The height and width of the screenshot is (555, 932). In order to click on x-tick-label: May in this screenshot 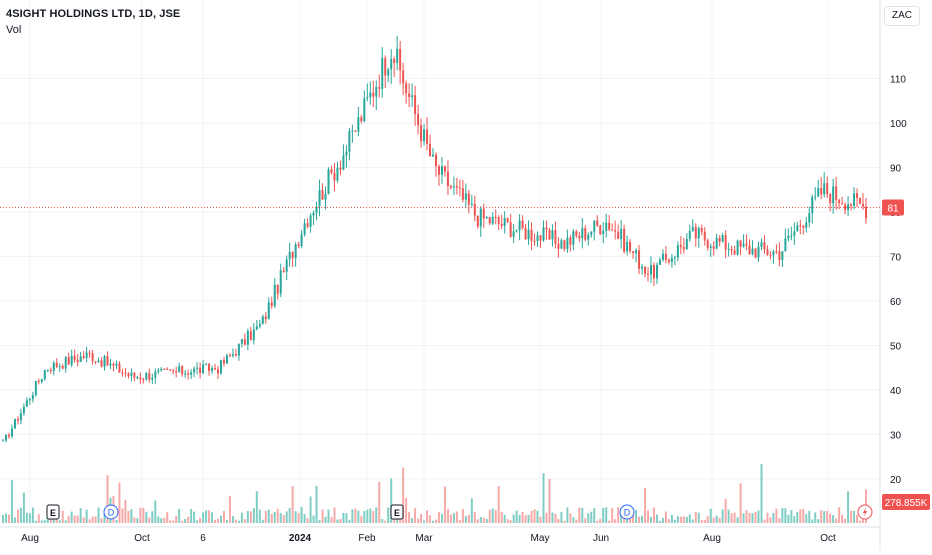, I will do `click(540, 538)`.